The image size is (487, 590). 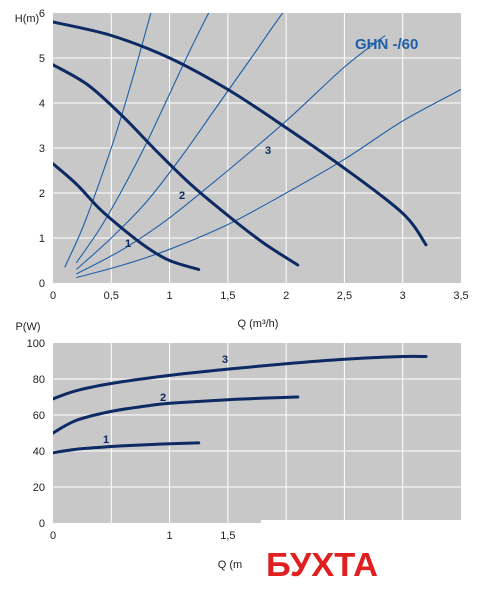 What do you see at coordinates (460, 296) in the screenshot?
I see `head-x-tick-label: 3,5` at bounding box center [460, 296].